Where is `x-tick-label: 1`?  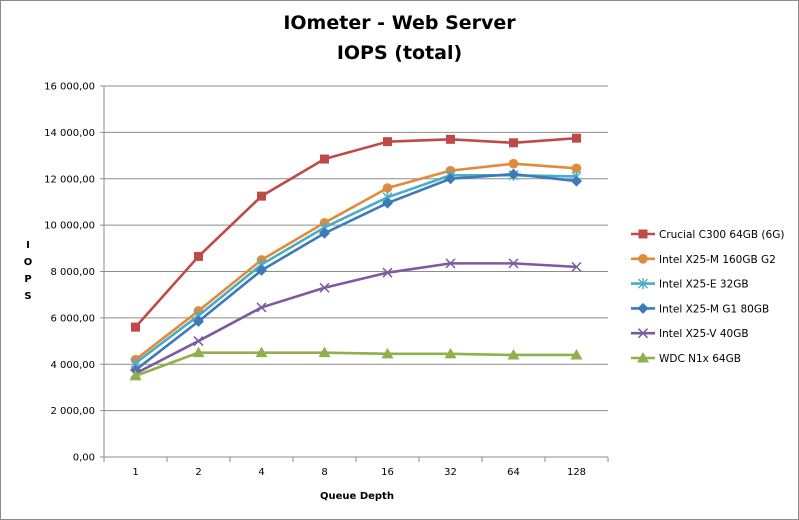 x-tick-label: 1 is located at coordinates (135, 472).